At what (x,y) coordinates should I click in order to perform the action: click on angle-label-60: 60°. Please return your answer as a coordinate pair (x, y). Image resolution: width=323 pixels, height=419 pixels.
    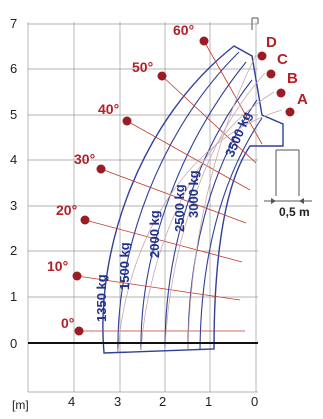
    Looking at the image, I should click on (183, 30).